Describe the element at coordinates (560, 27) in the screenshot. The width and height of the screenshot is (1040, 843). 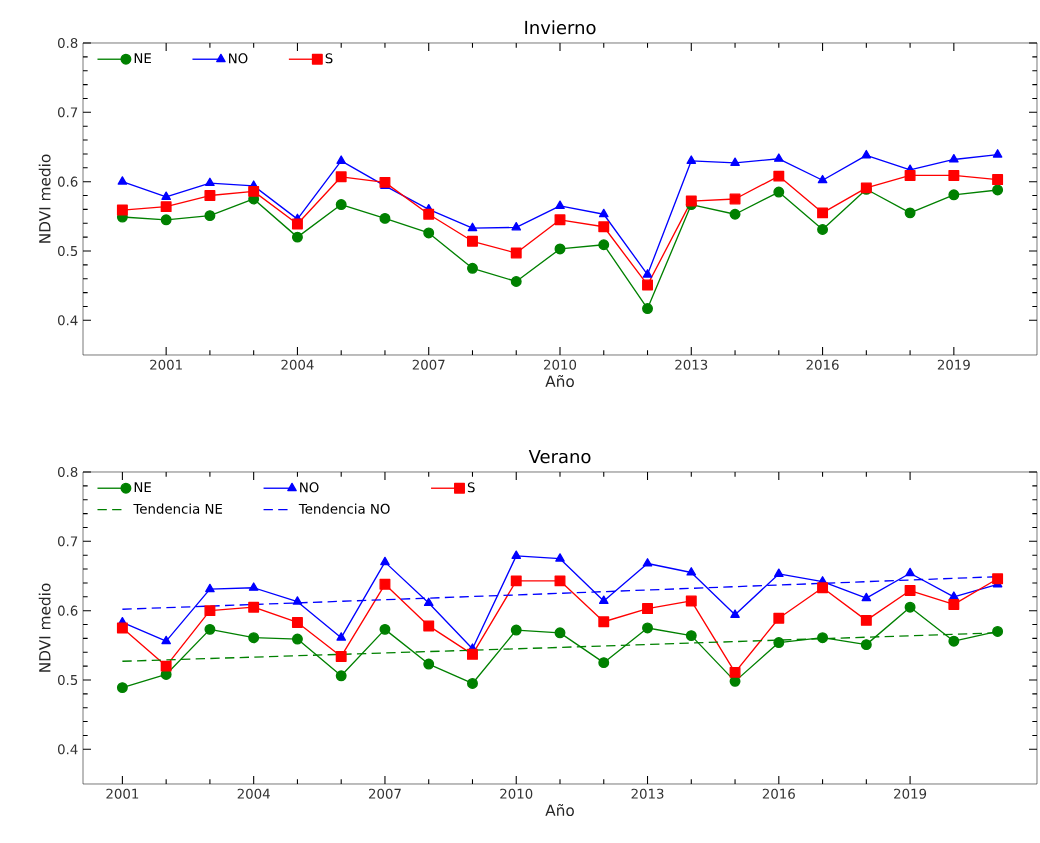
I see `chart-title: Invierno` at that location.